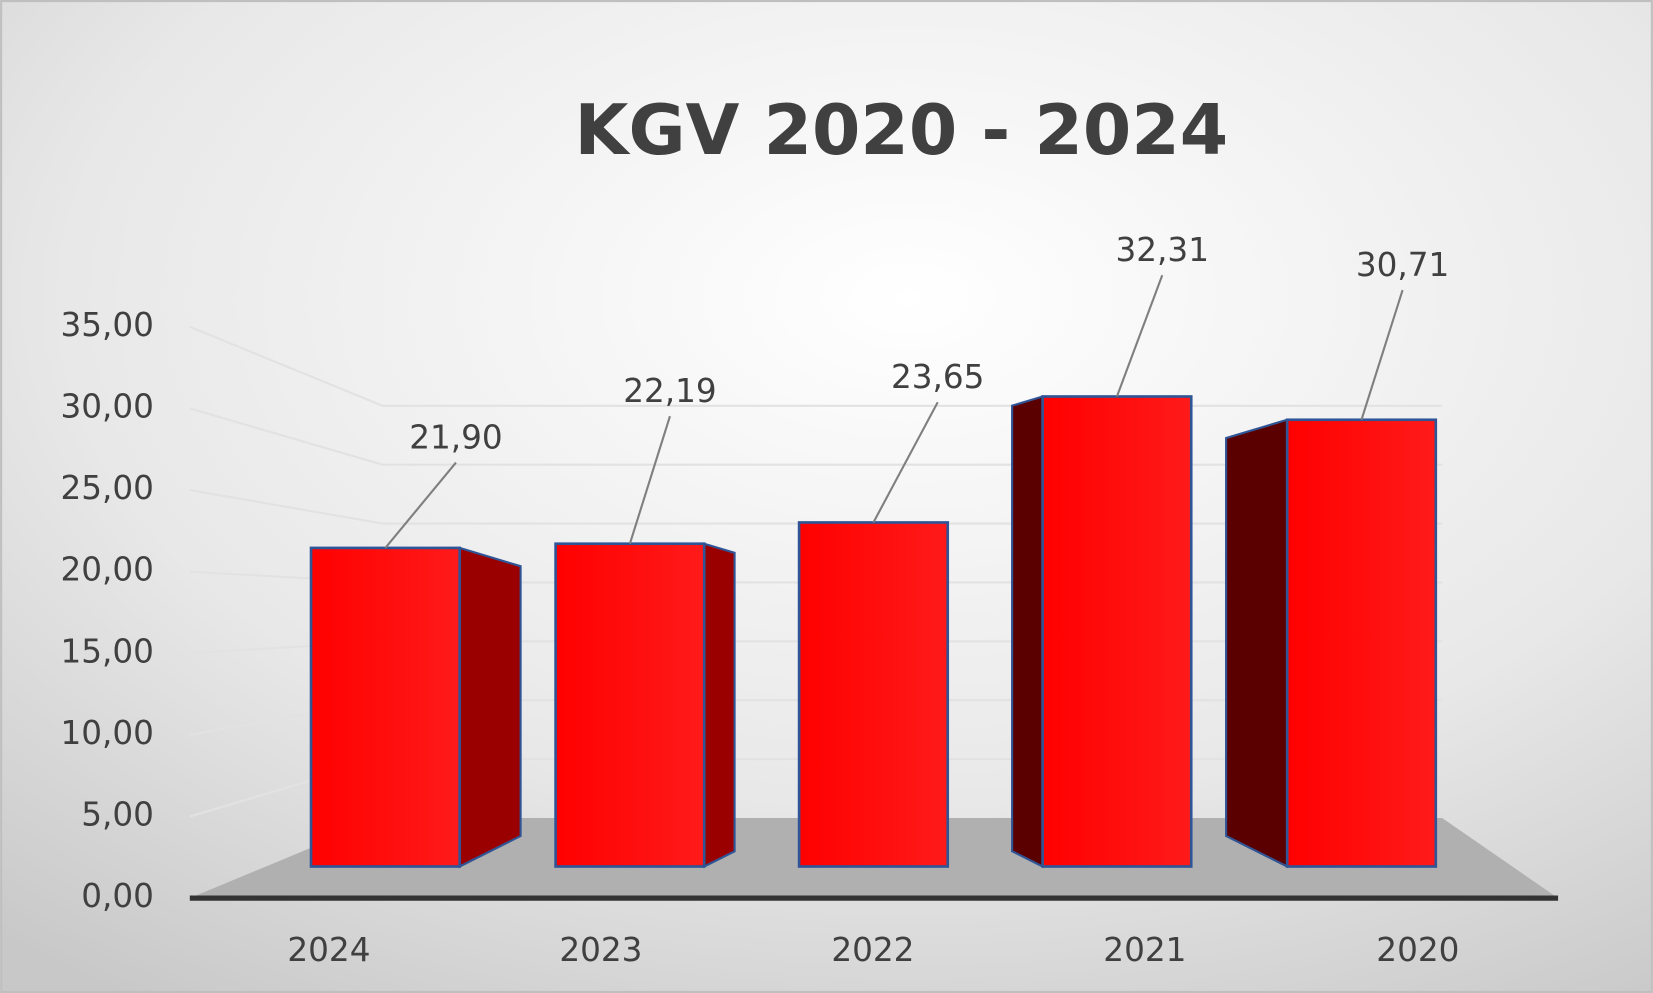 Image resolution: width=1653 pixels, height=993 pixels. What do you see at coordinates (872, 950) in the screenshot?
I see `x-tick-label: 2022` at bounding box center [872, 950].